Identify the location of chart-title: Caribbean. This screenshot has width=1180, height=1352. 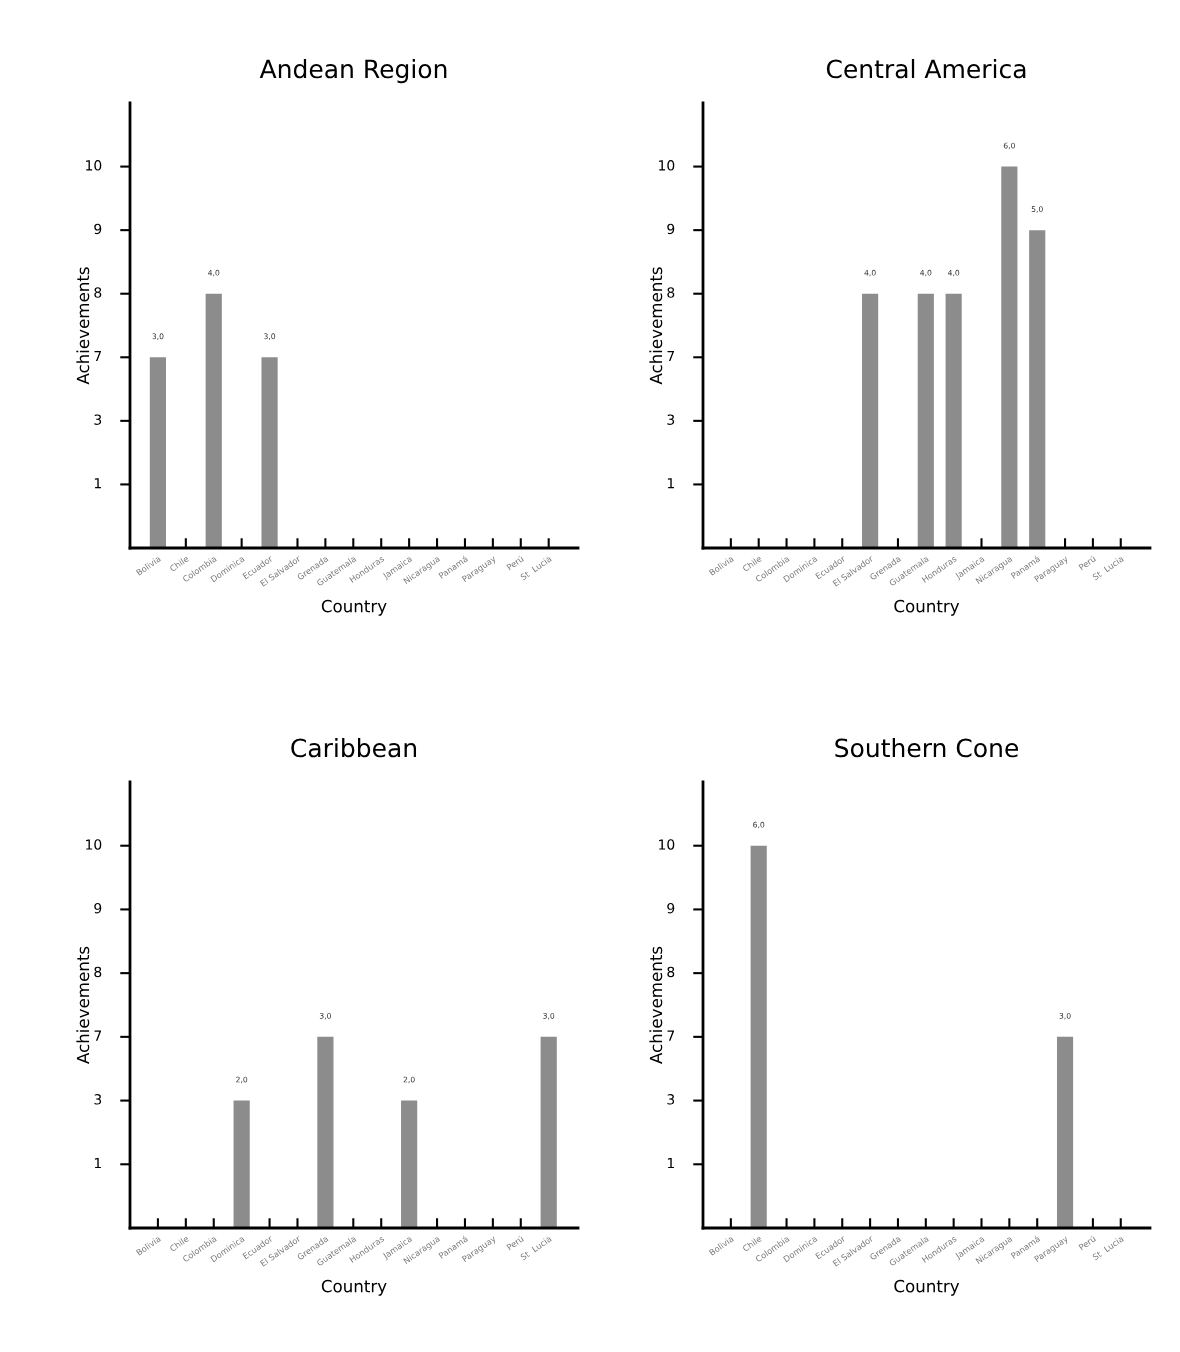
(354, 748).